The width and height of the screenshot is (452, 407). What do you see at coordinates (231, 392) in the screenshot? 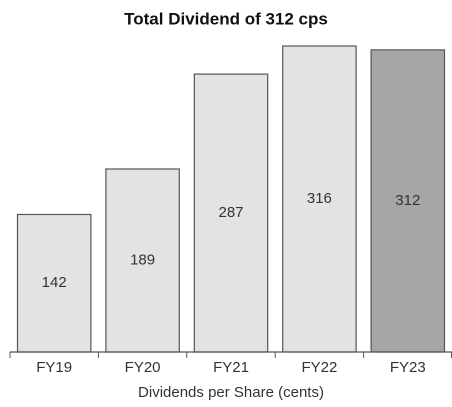
I see `x-axis-label: Dividends per Share (cents)` at bounding box center [231, 392].